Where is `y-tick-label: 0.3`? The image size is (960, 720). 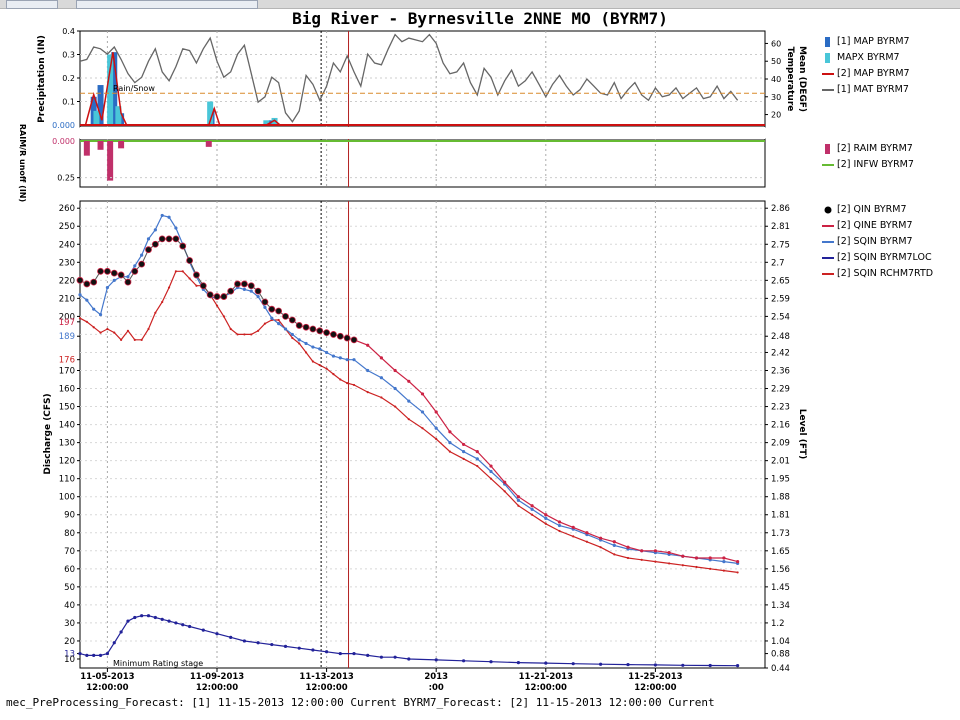
y-tick-label: 0.3 is located at coordinates (68, 55).